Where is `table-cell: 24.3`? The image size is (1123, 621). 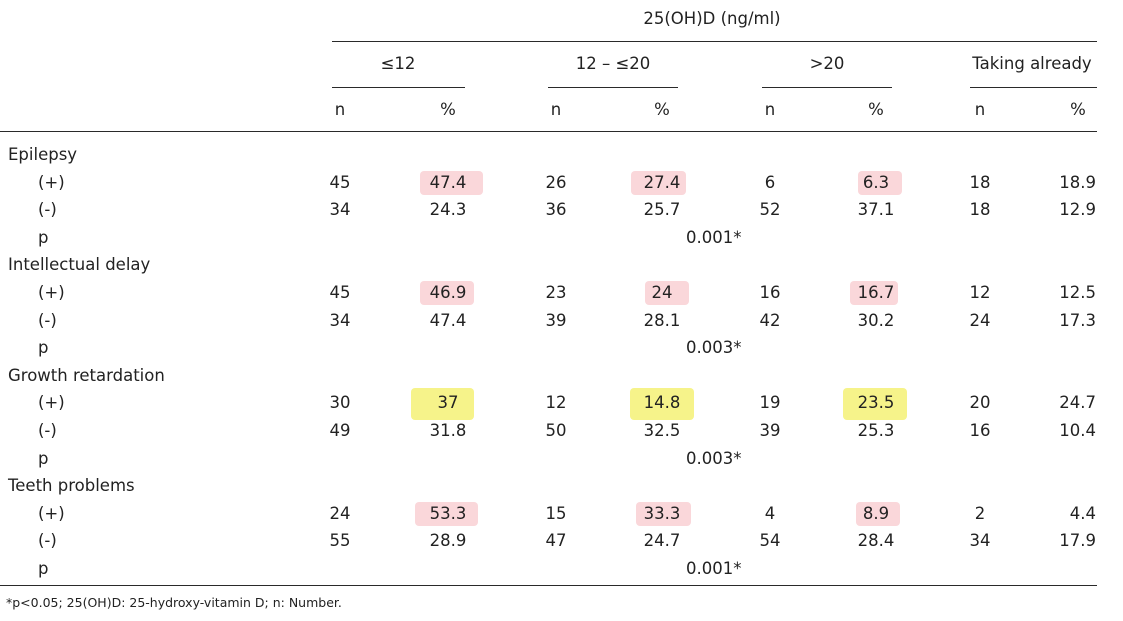 table-cell: 24.3 is located at coordinates (448, 210).